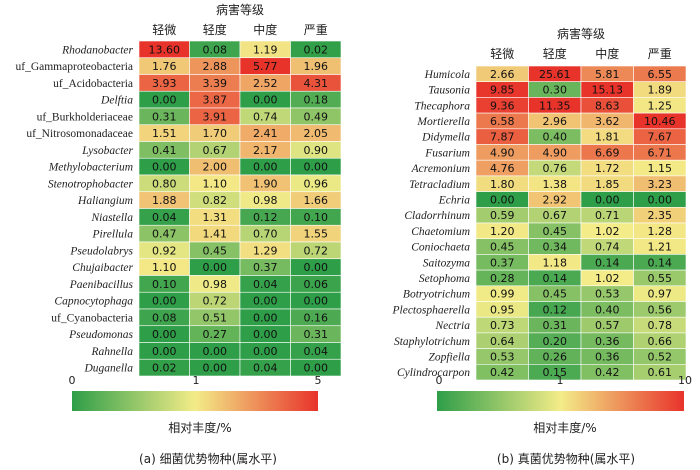 This screenshot has width=700, height=470. Describe the element at coordinates (85, 117) in the screenshot. I see `row-label: uf_Burkholderiaceae` at that location.